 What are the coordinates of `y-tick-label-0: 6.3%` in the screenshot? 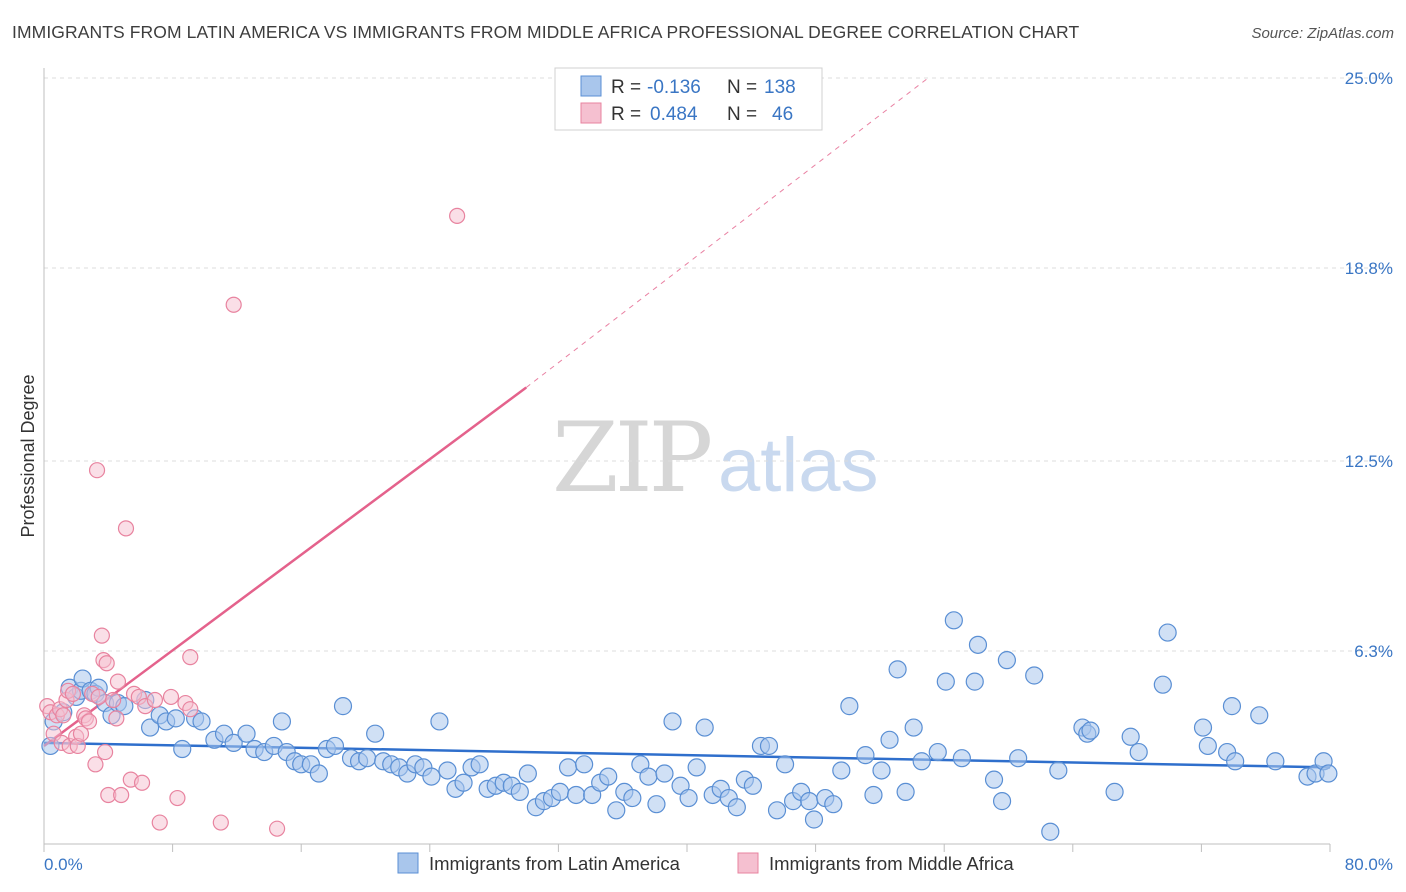 It's located at (1373, 651).